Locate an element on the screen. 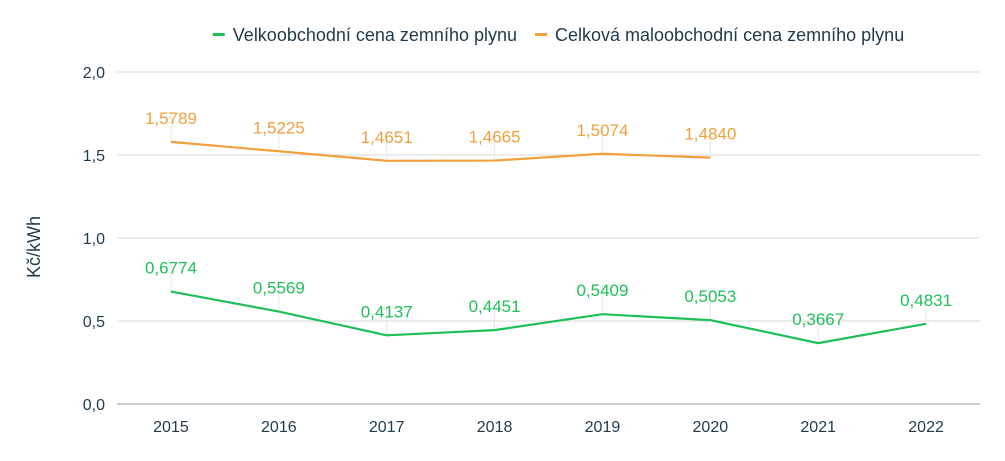 The width and height of the screenshot is (1005, 461). legend-label: Velkoobchodní cena zemního plynu is located at coordinates (375, 35).